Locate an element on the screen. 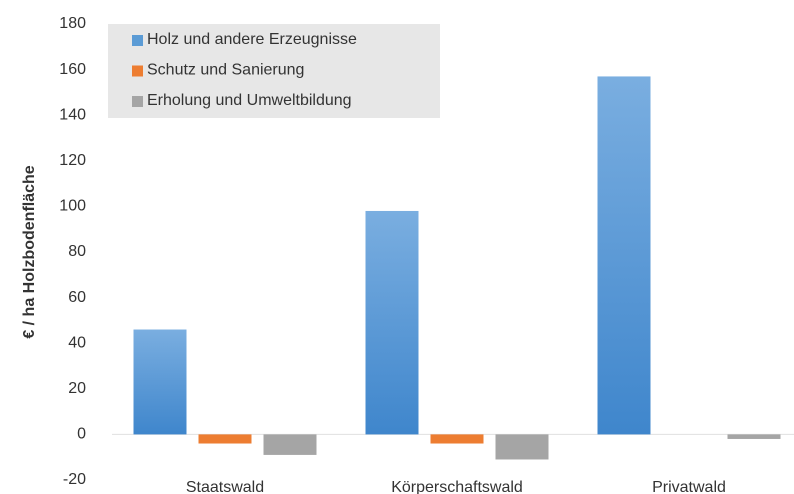 This screenshot has height=494, width=794. y-tick-label: -20 is located at coordinates (74, 479).